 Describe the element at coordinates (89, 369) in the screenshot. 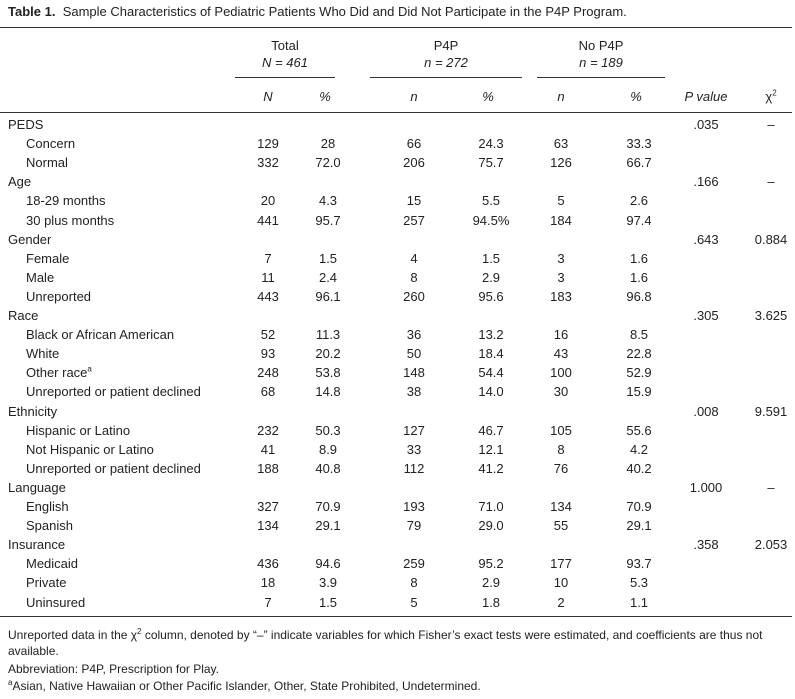

I see `row-label-sup: a` at that location.